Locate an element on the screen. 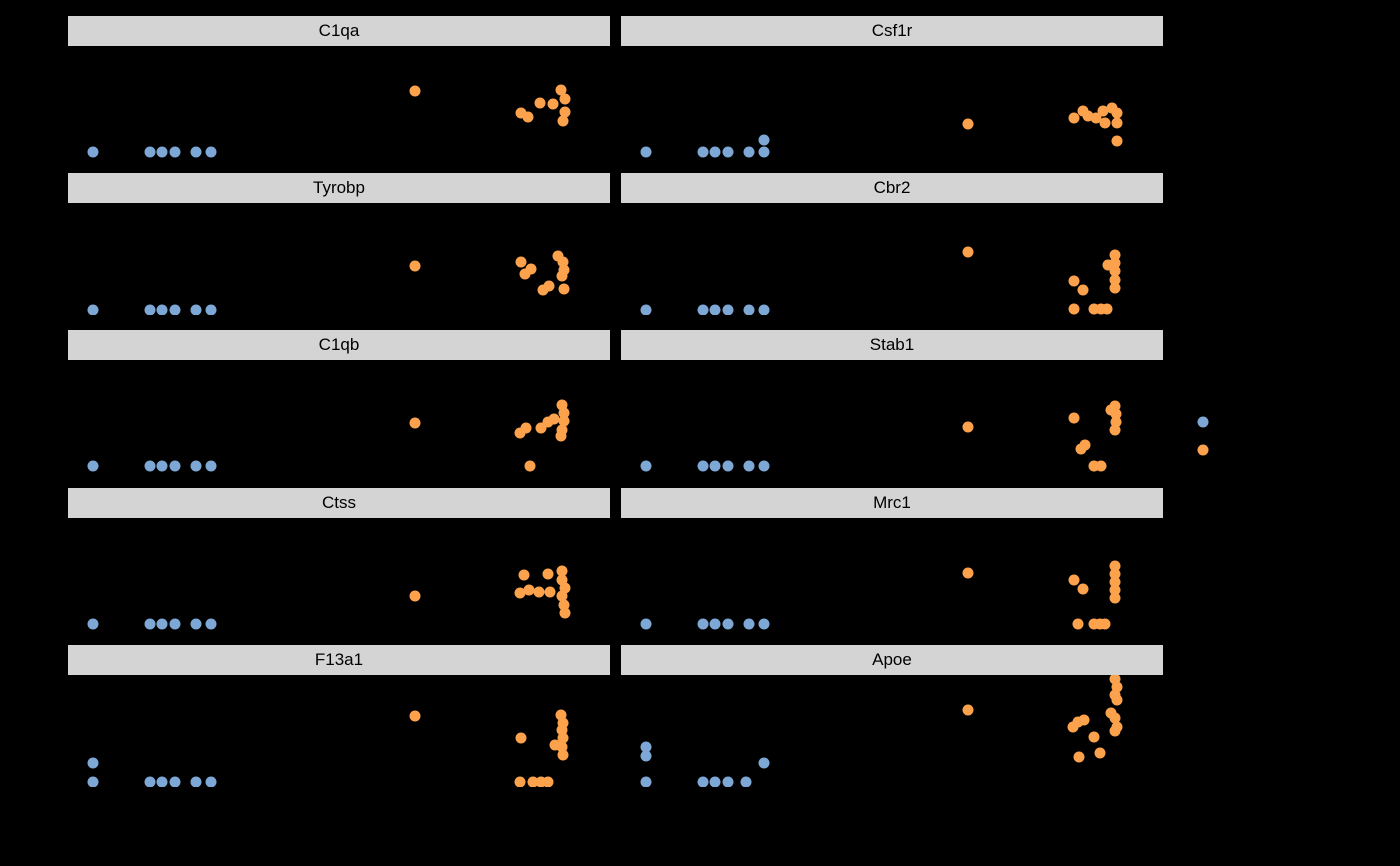 This screenshot has width=1400, height=866. facet-title: Tyrobp is located at coordinates (339, 187).